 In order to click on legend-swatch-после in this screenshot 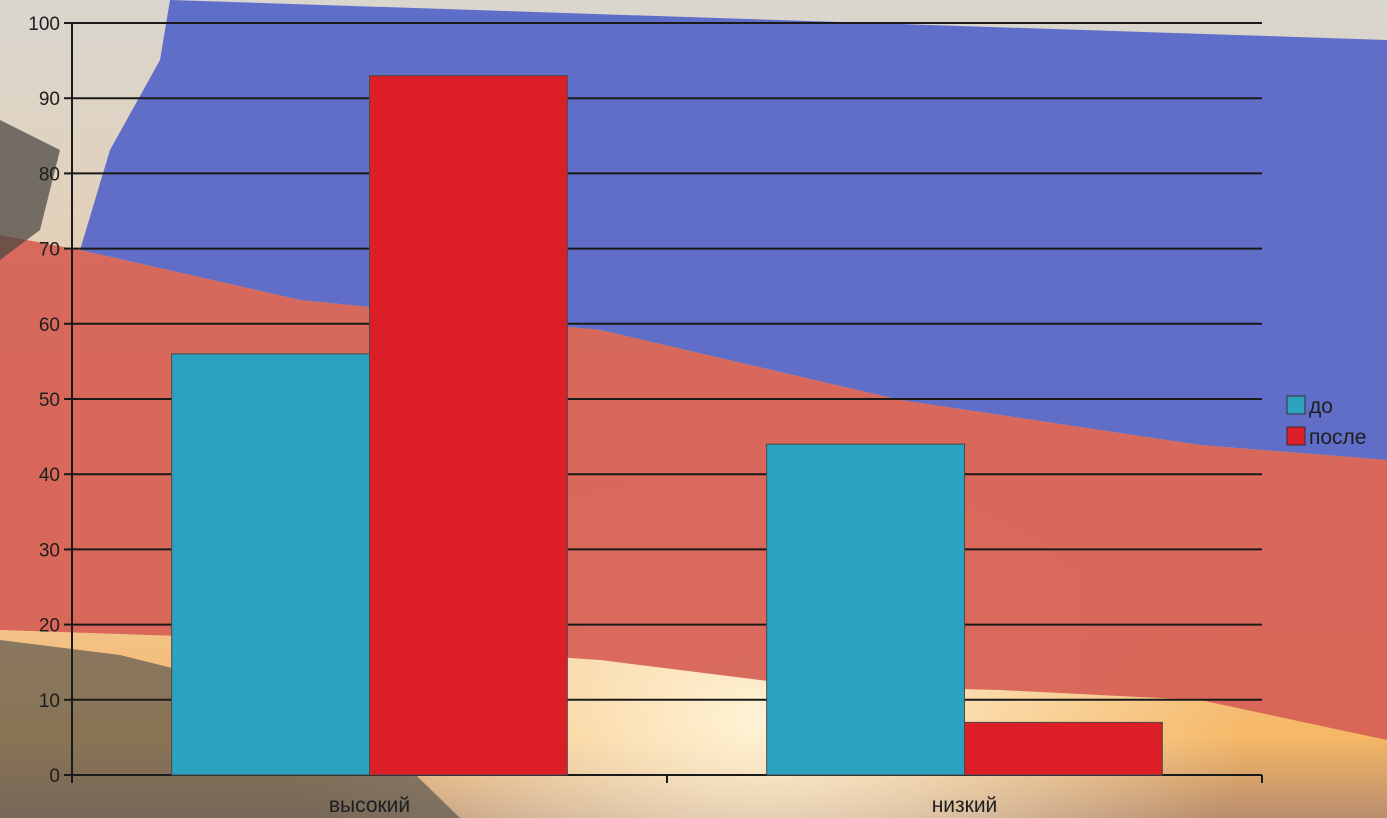, I will do `click(1296, 436)`.